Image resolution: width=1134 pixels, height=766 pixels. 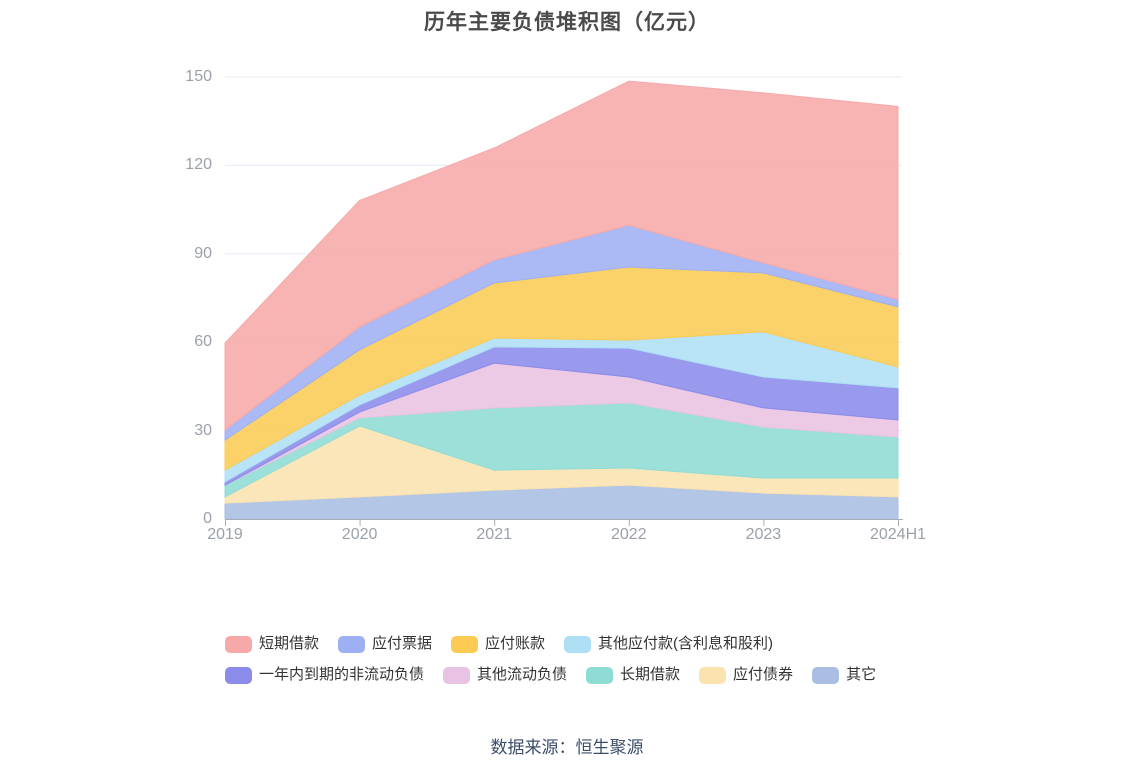 I want to click on legend-item-short-term-loans: 短期借款, so click(x=272, y=644).